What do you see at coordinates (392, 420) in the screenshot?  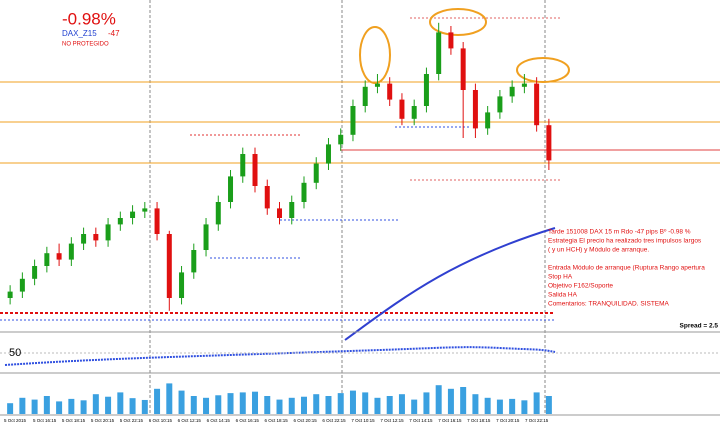 I see `x-tick-label: 7 Oct 12:15` at bounding box center [392, 420].